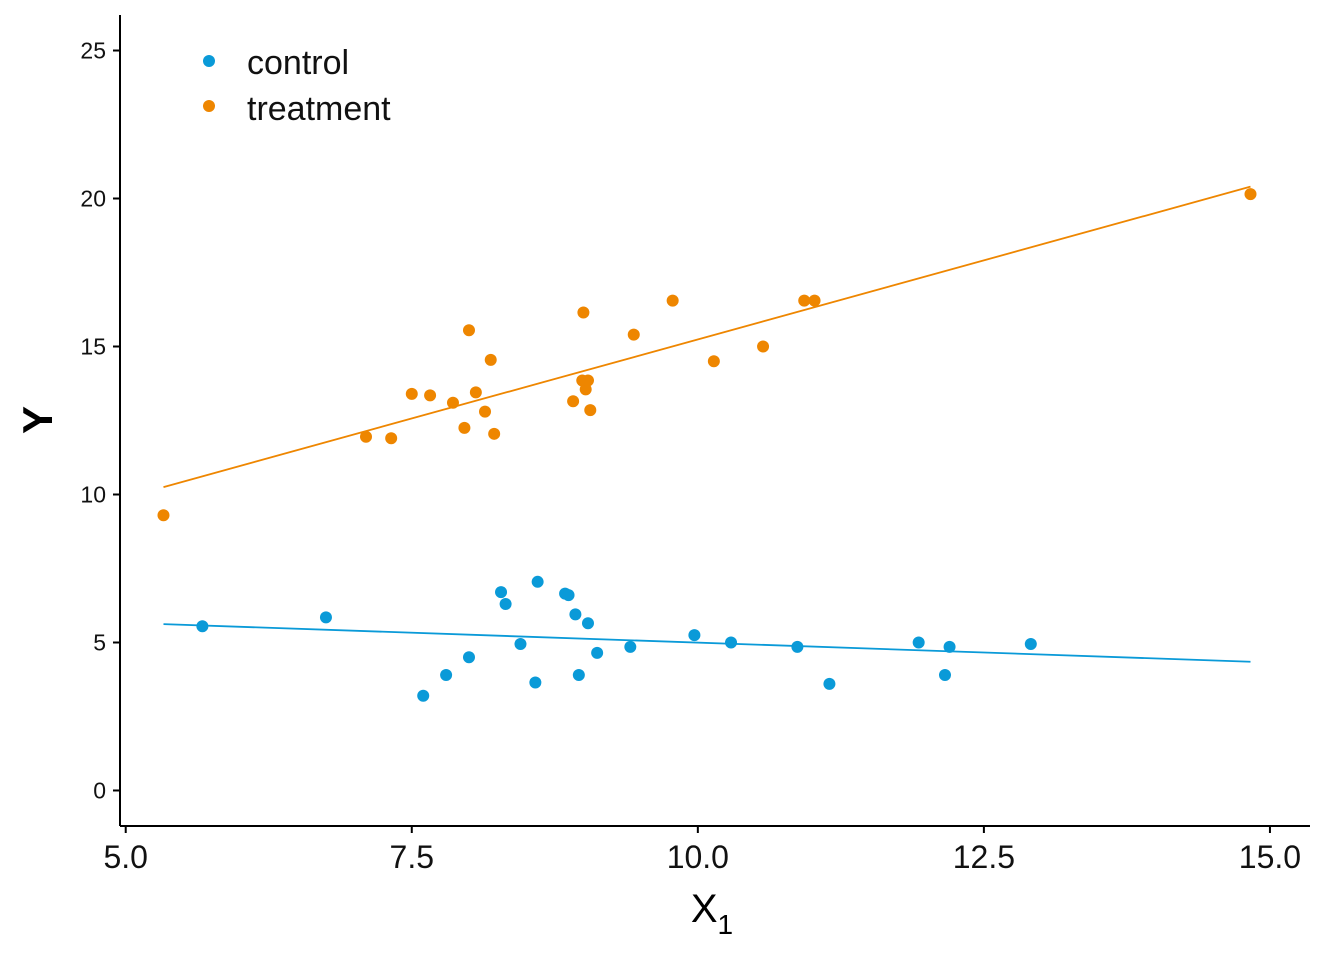 The height and width of the screenshot is (960, 1344). What do you see at coordinates (93, 51) in the screenshot?
I see `y-tick-label: 25` at bounding box center [93, 51].